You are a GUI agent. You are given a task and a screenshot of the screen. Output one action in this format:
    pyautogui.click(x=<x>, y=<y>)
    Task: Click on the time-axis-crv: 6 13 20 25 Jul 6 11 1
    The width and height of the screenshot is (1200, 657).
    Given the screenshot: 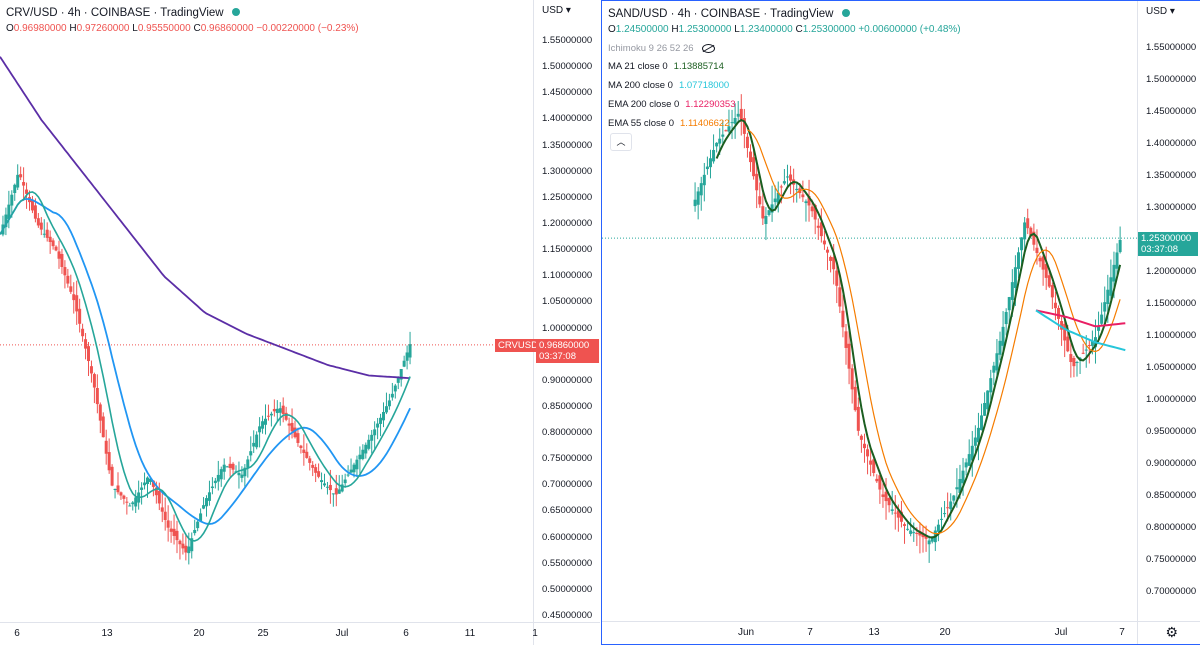 What is the action you would take?
    pyautogui.click(x=300, y=633)
    